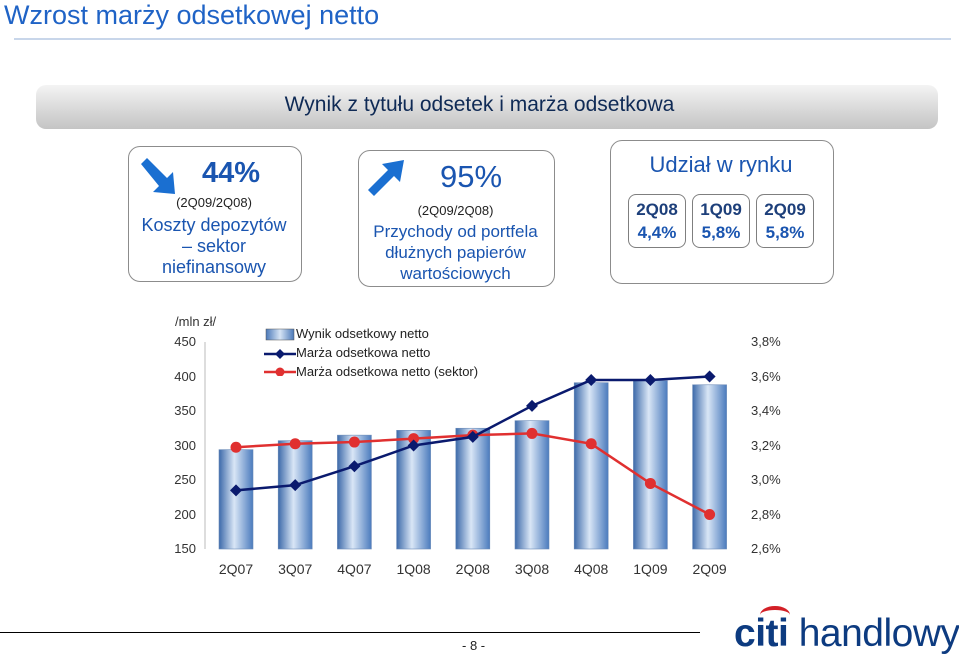  Describe the element at coordinates (766, 479) in the screenshot. I see `y-right-tick-label: 3,0%` at that location.